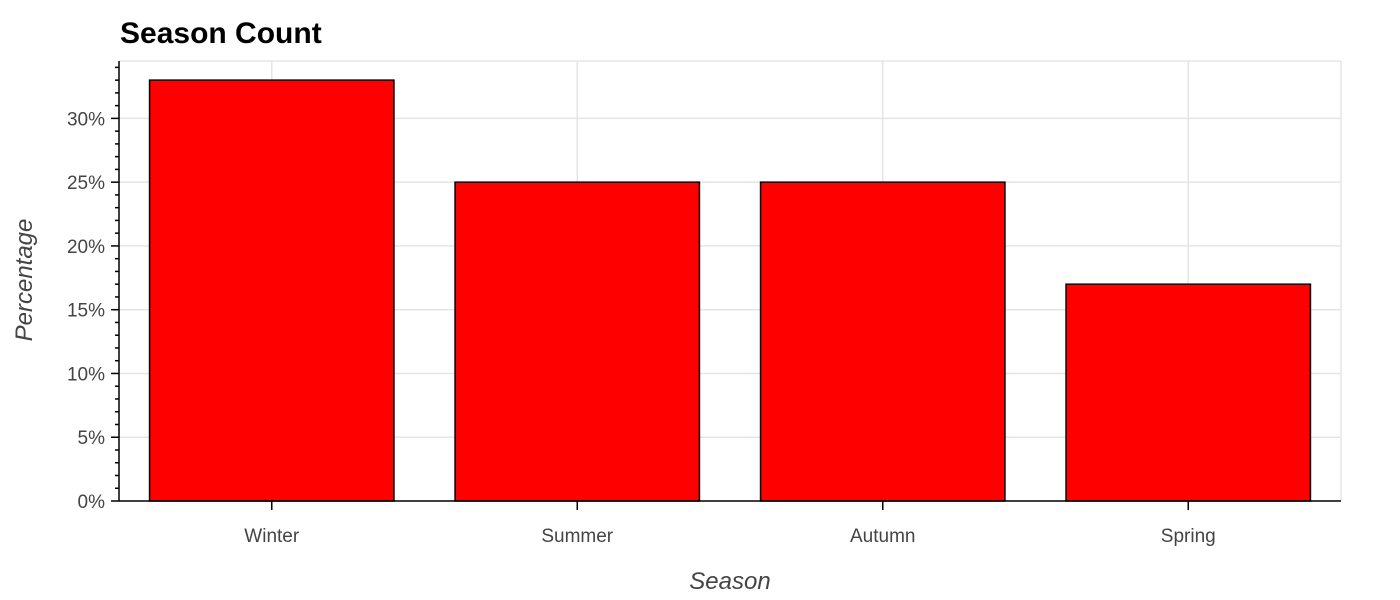 This screenshot has height=600, width=1400. Describe the element at coordinates (24, 280) in the screenshot. I see `y-axis-title: Percentage` at that location.